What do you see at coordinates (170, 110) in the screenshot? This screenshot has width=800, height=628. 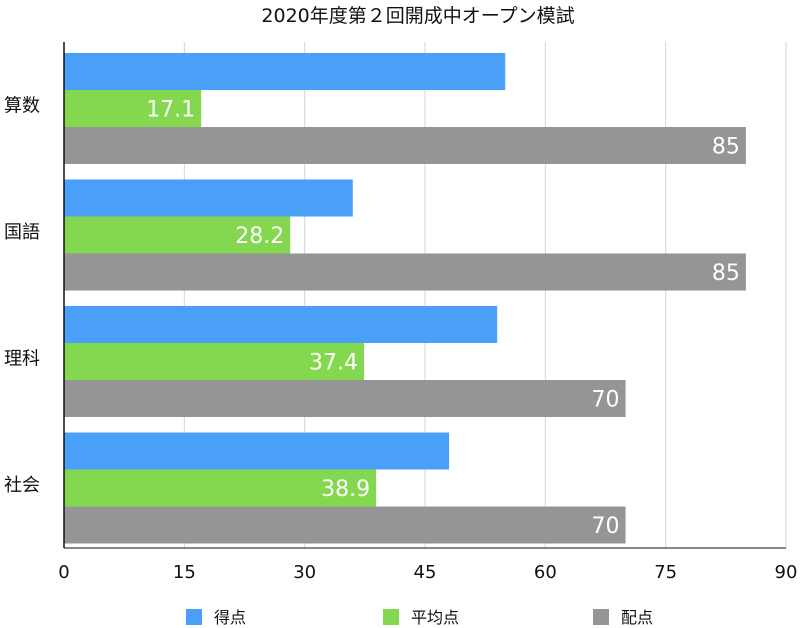 I see `data-label: 17.1` at bounding box center [170, 110].